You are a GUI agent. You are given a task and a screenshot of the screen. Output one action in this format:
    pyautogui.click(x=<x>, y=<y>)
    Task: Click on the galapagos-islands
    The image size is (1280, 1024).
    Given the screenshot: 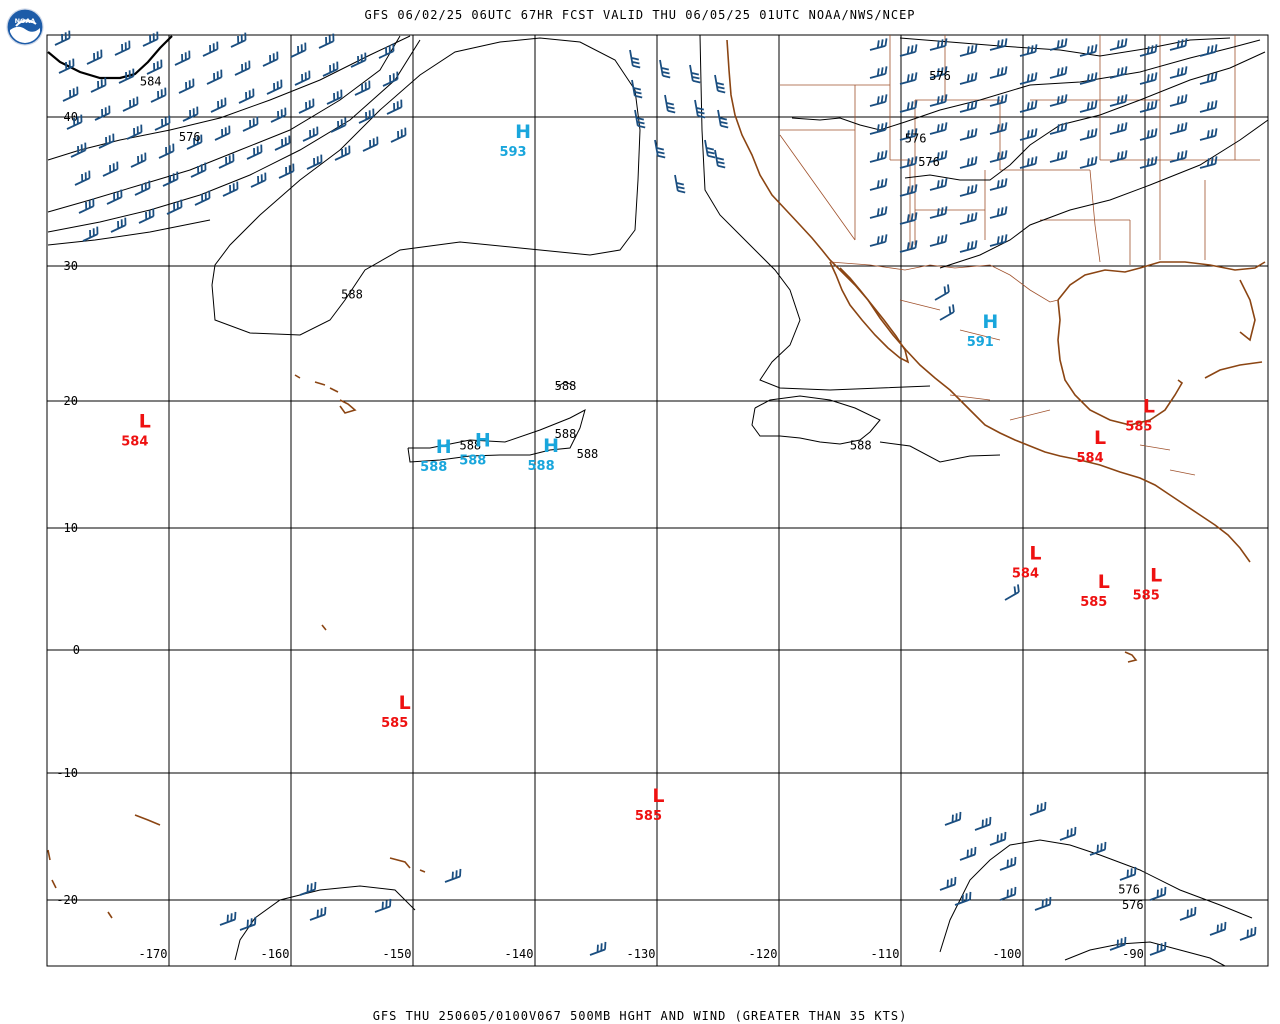 What is the action you would take?
    pyautogui.click(x=1131, y=657)
    